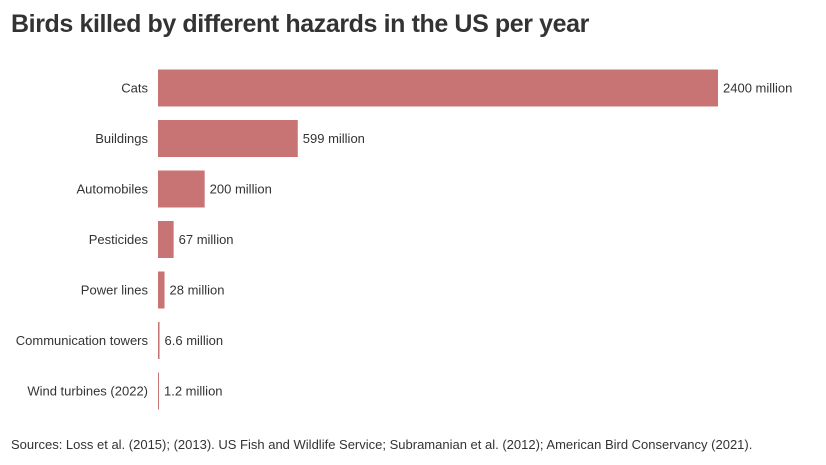 The width and height of the screenshot is (826, 465). Describe the element at coordinates (757, 88) in the screenshot. I see `value-label: 2400 million` at that location.